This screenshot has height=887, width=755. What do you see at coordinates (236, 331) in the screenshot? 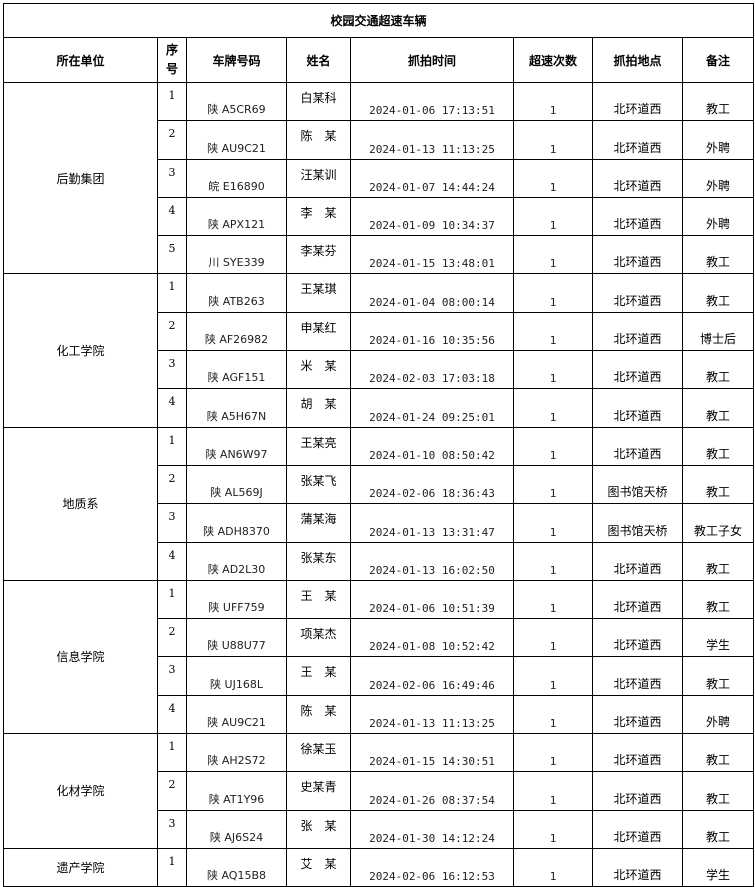
I see `plate-cell: 陕 AF26982` at bounding box center [236, 331].